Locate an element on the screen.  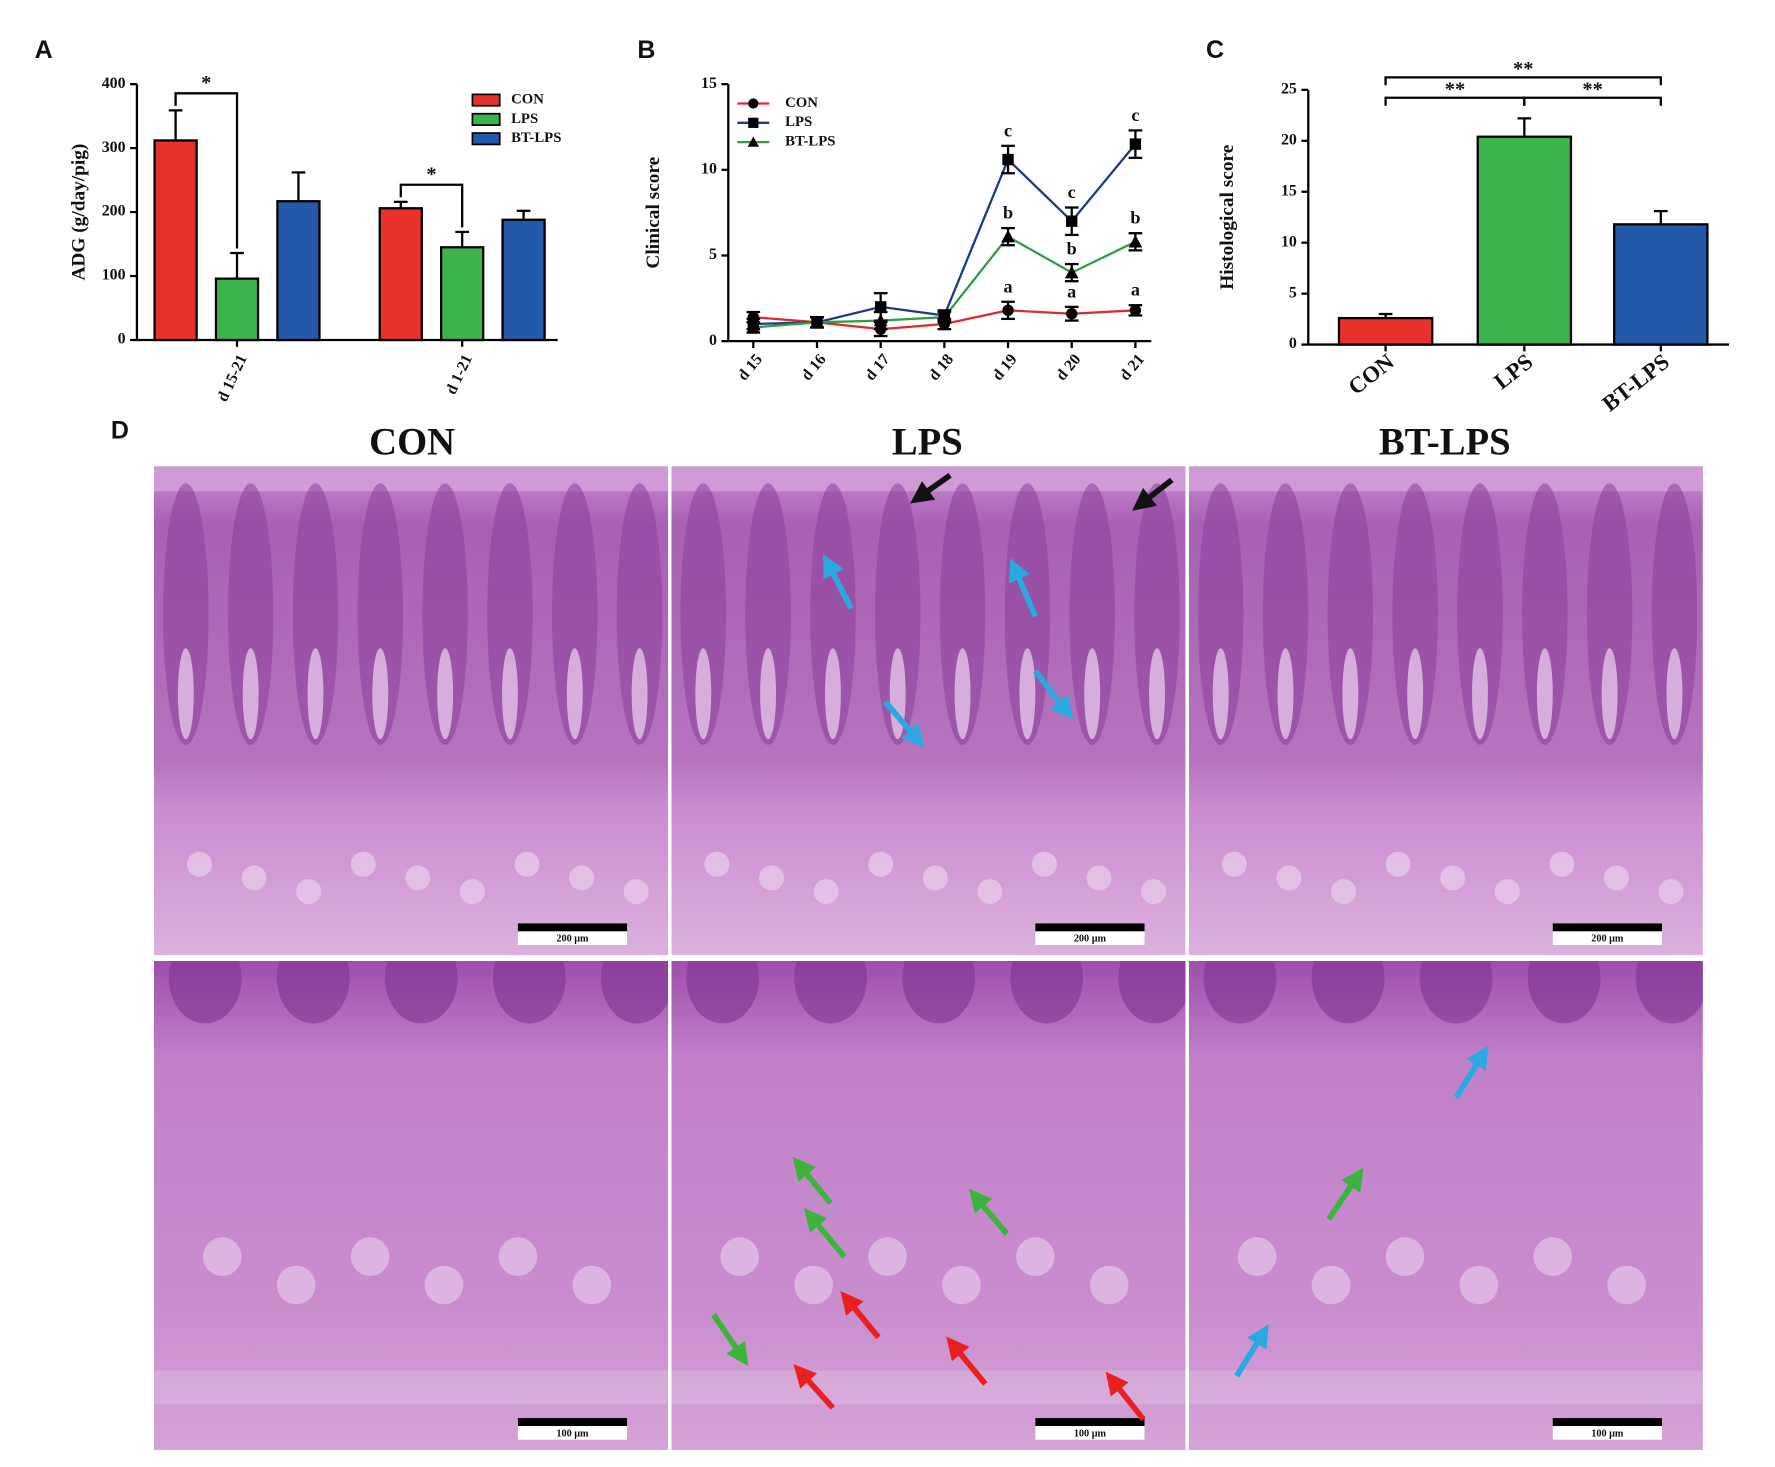
x-tick-label: BT-LPS is located at coordinates (1635, 382).